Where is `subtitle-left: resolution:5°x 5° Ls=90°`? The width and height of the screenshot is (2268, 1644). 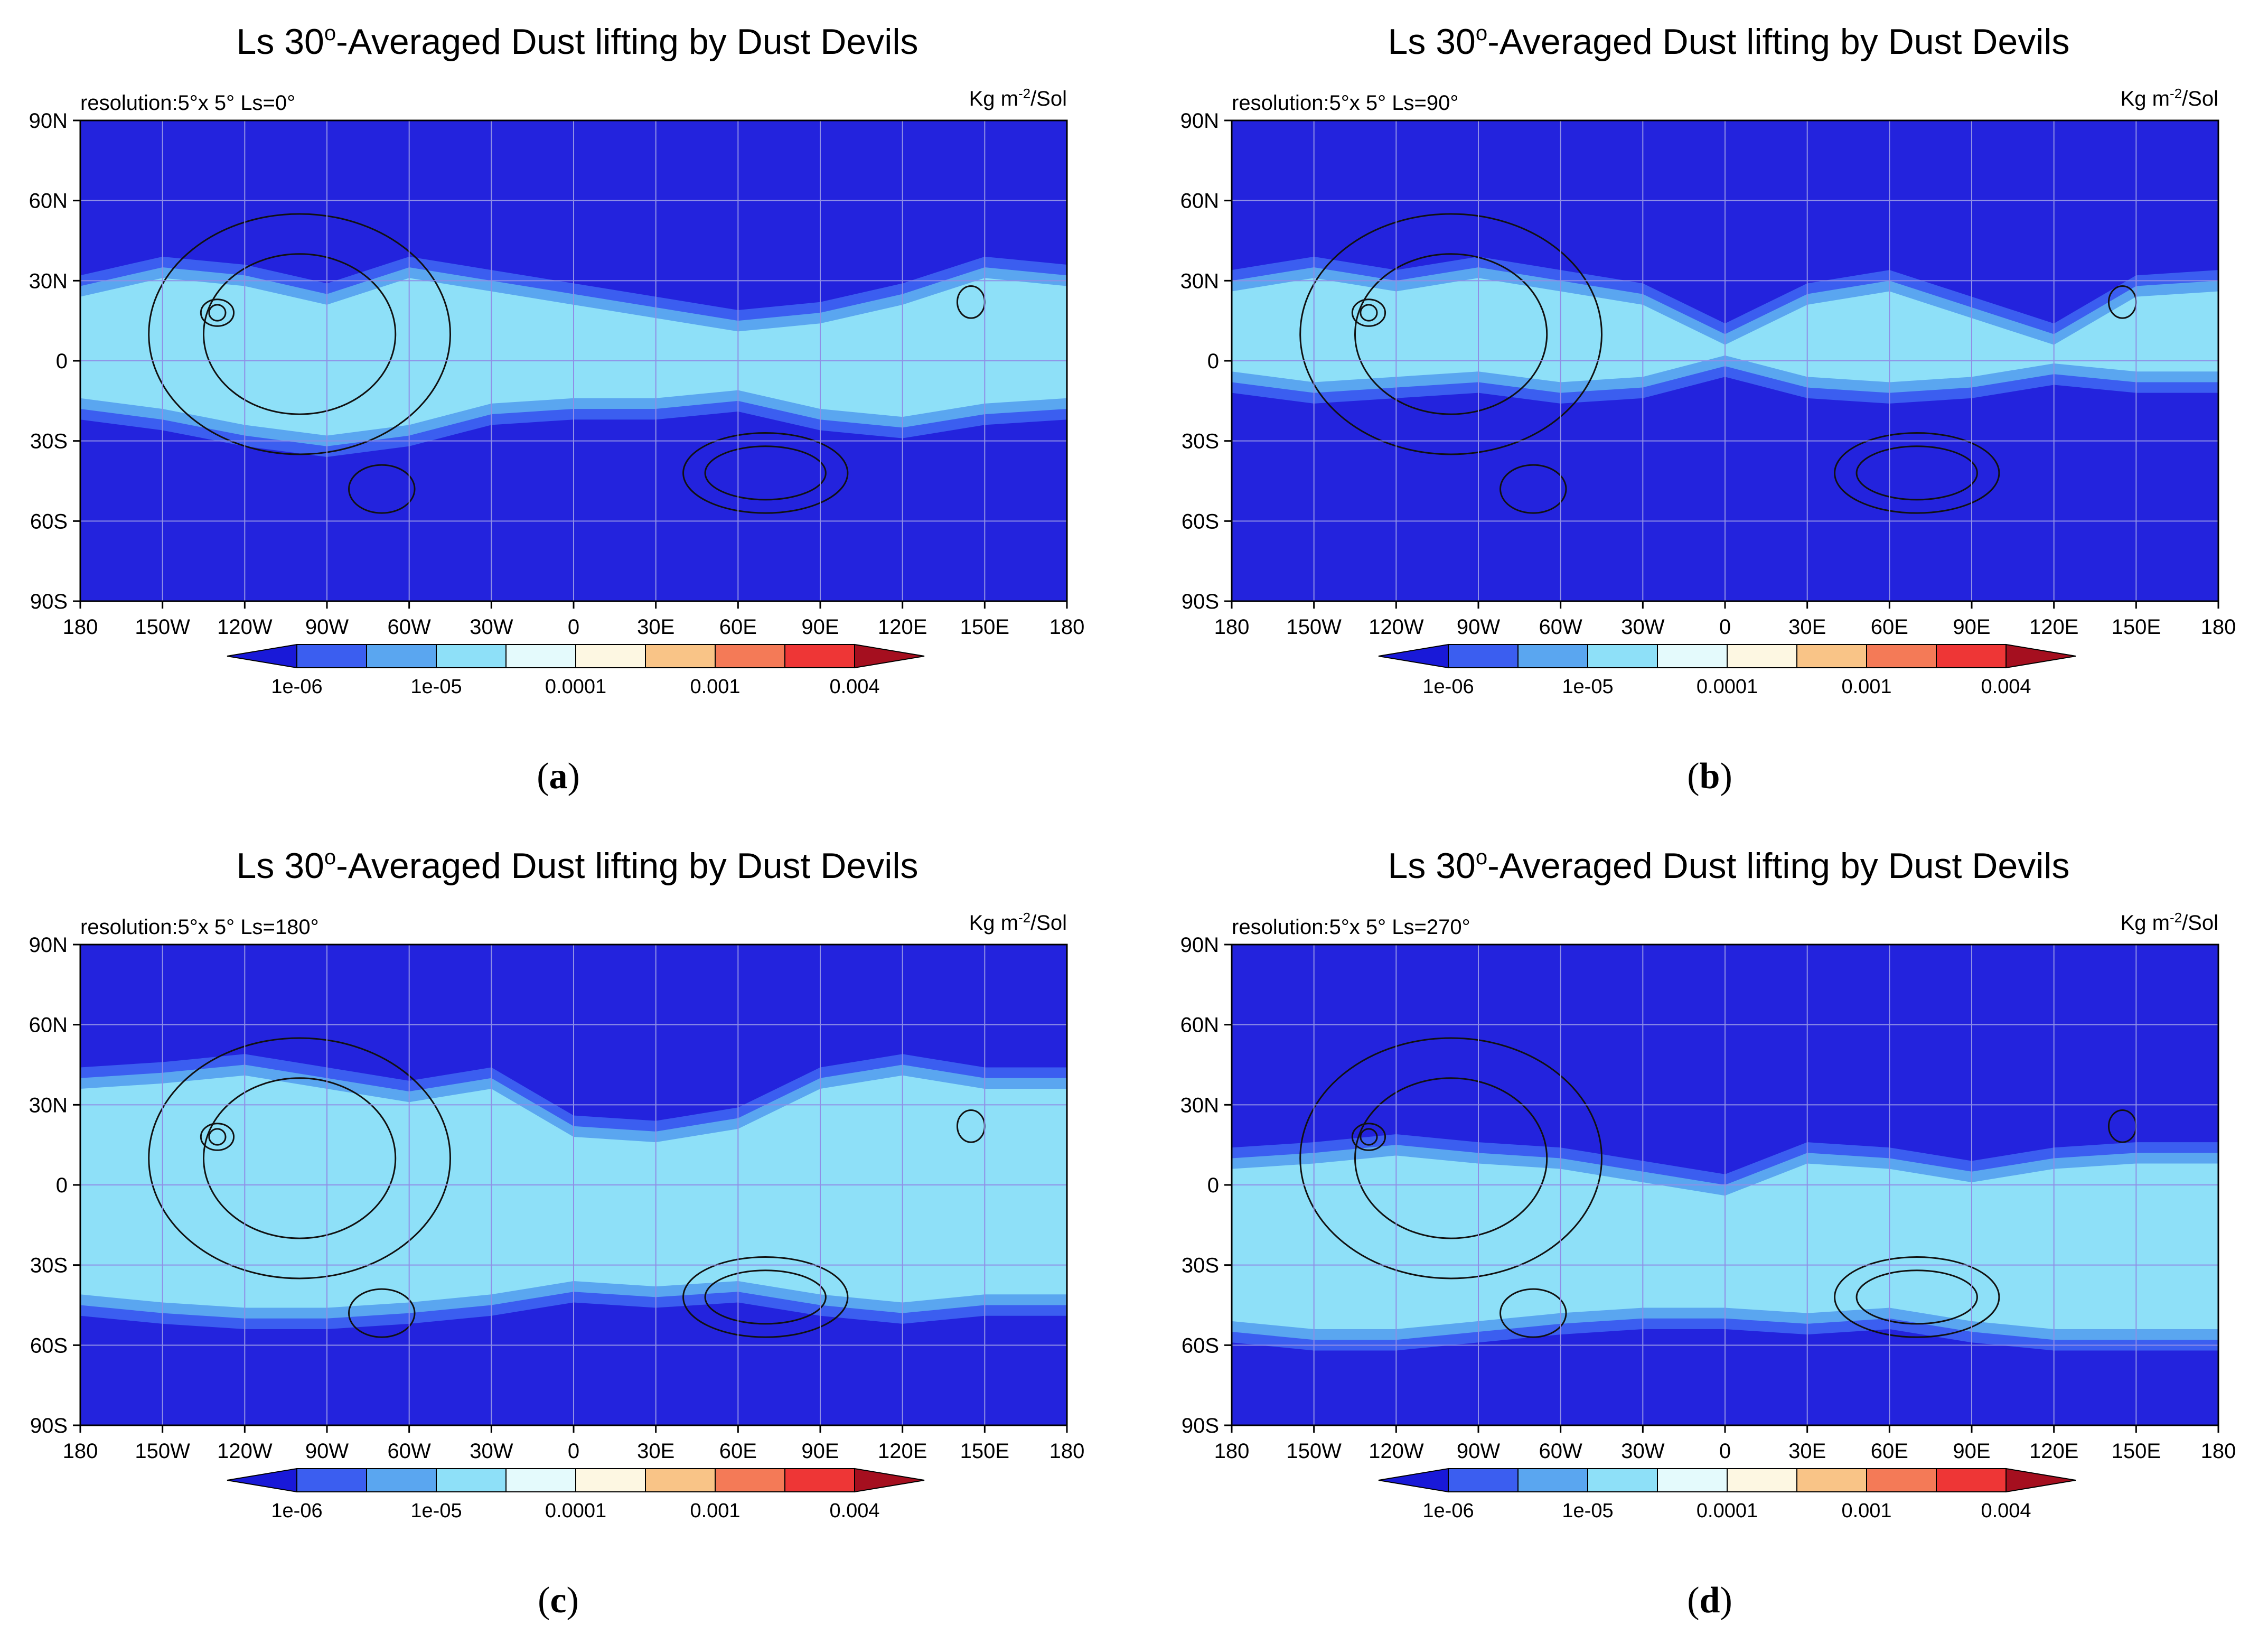
subtitle-left: resolution:5°x 5° Ls=90° is located at coordinates (1345, 103).